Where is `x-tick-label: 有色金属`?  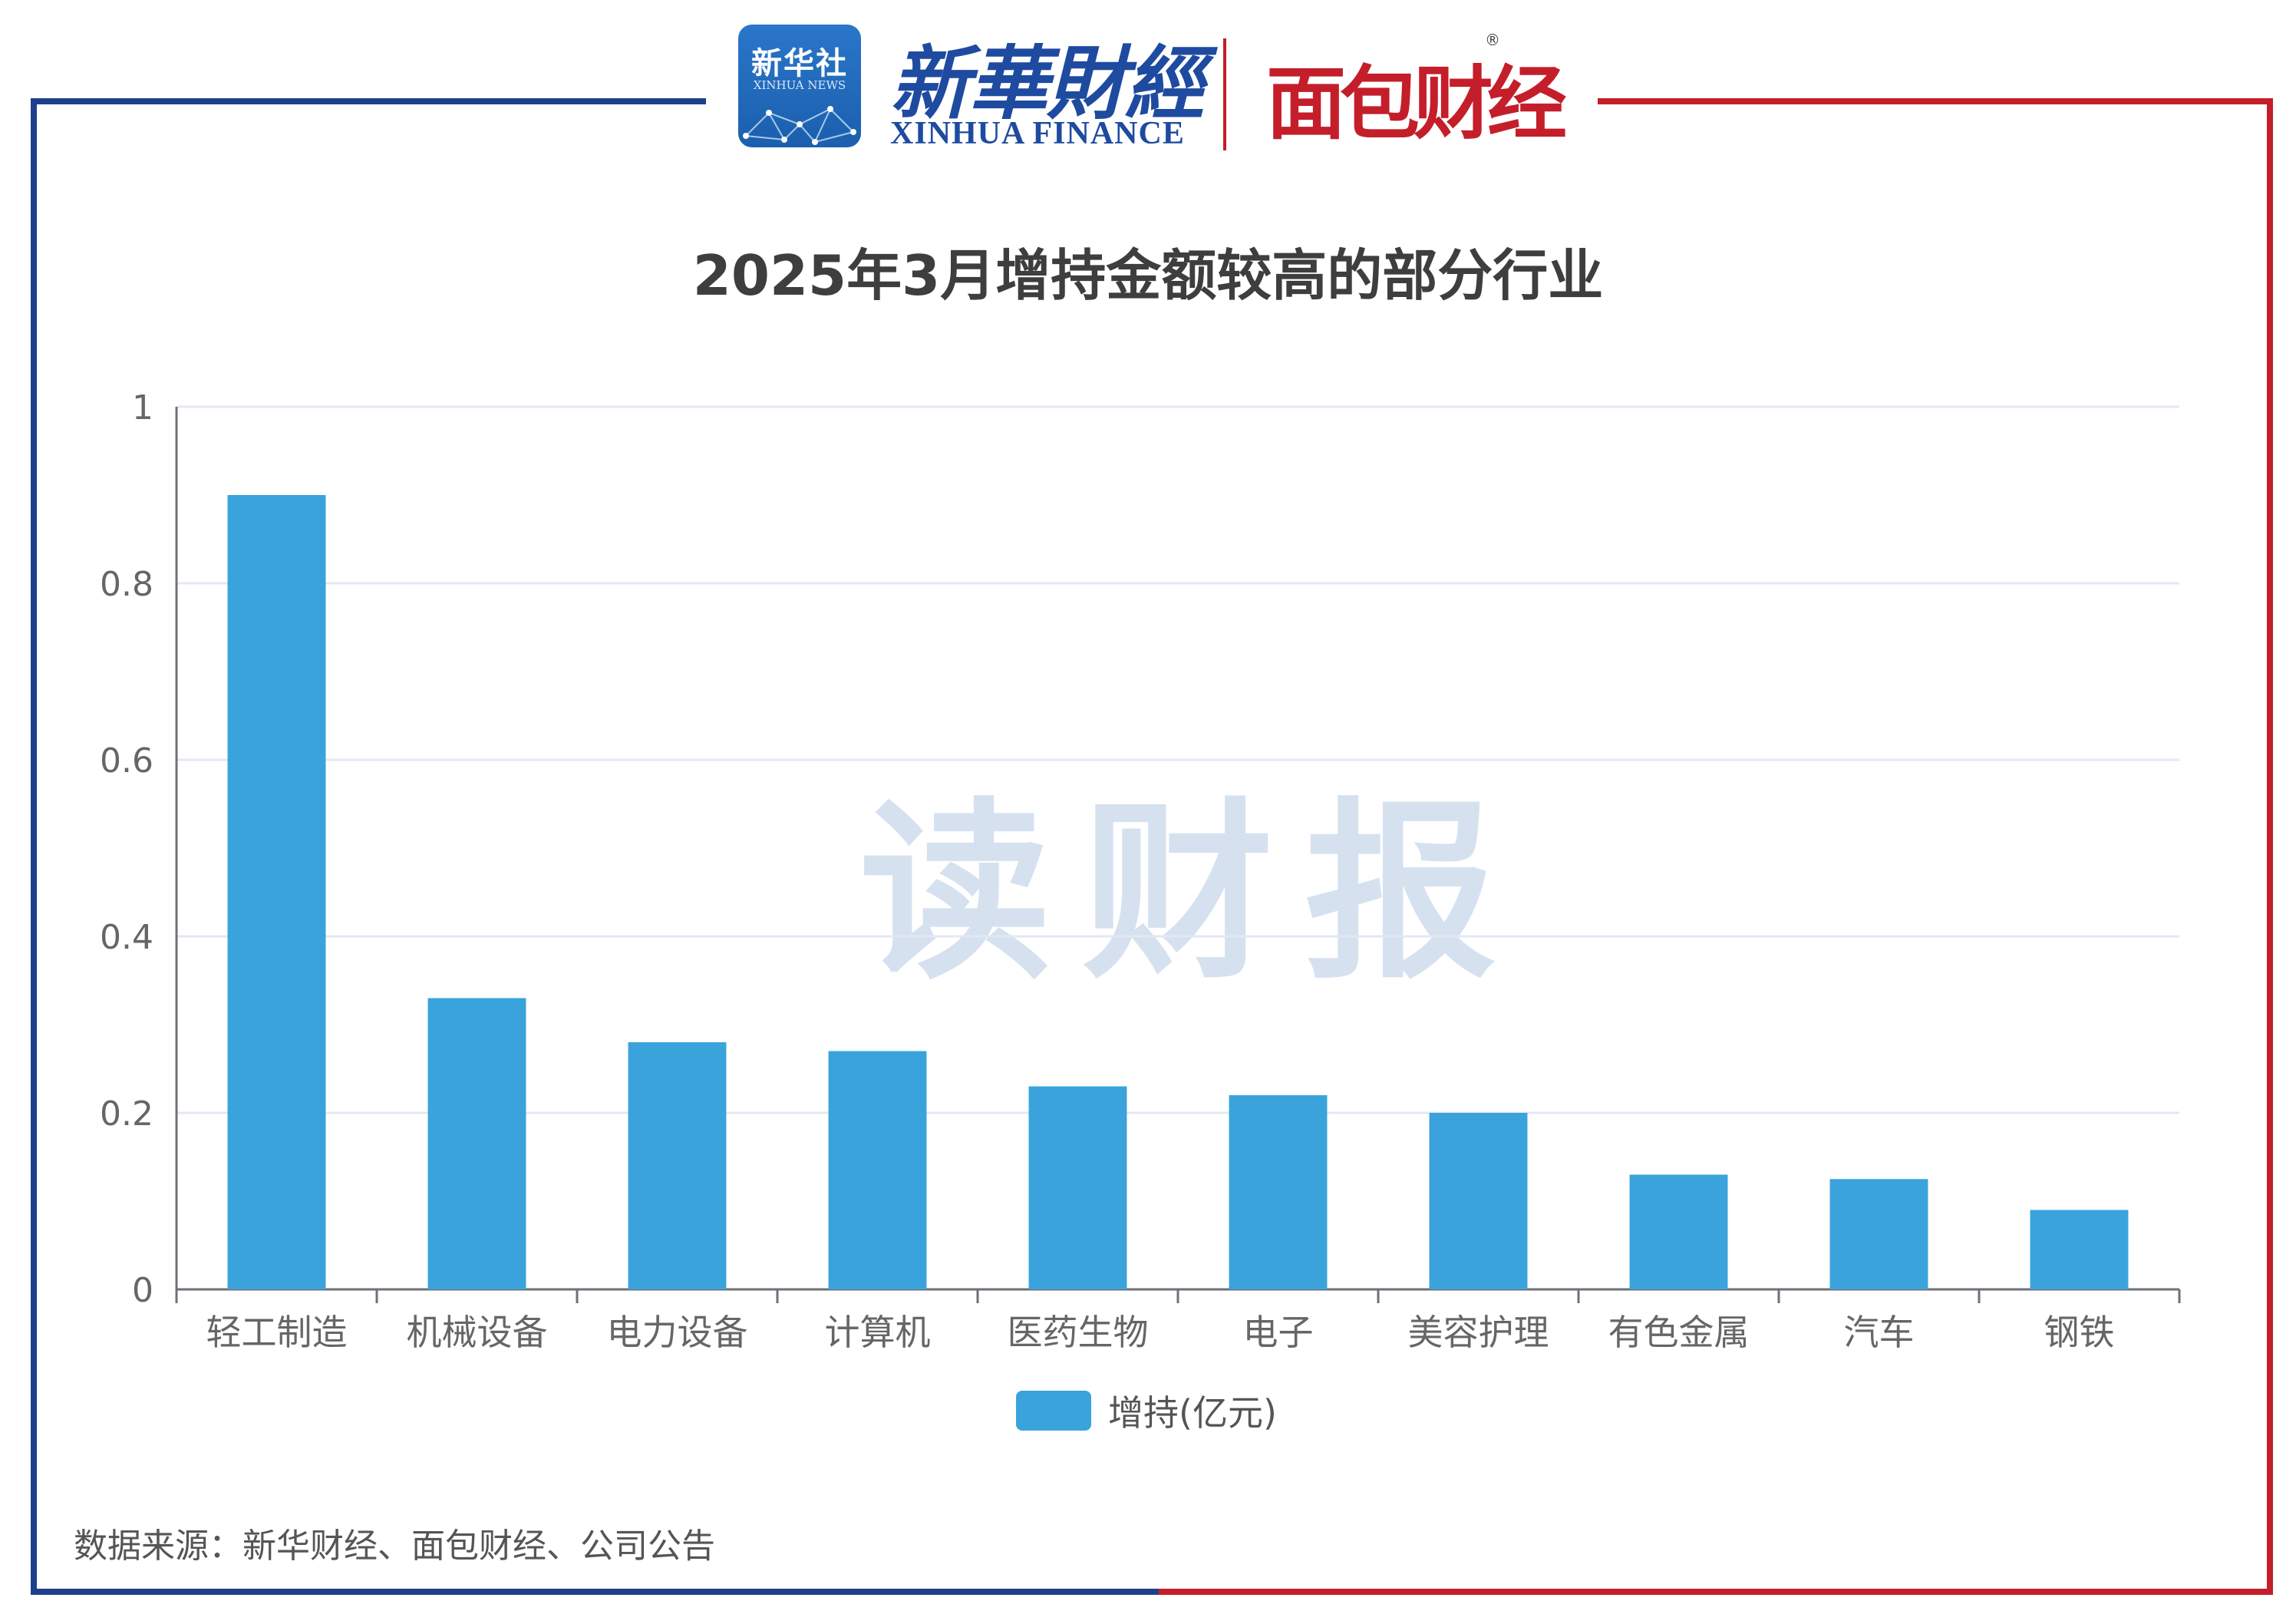 x-tick-label: 有色金属 is located at coordinates (1679, 1332).